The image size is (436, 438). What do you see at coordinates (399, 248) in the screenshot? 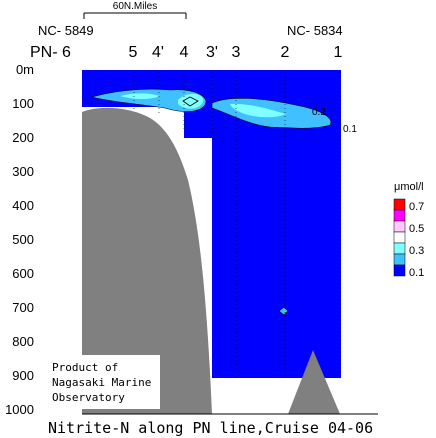
I see `legend-swatch-cyan` at bounding box center [399, 248].